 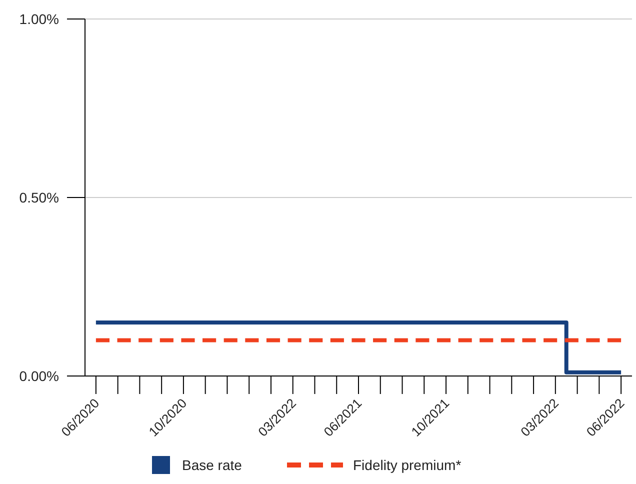 I want to click on y-tick-label: 1.00%, so click(x=39, y=18).